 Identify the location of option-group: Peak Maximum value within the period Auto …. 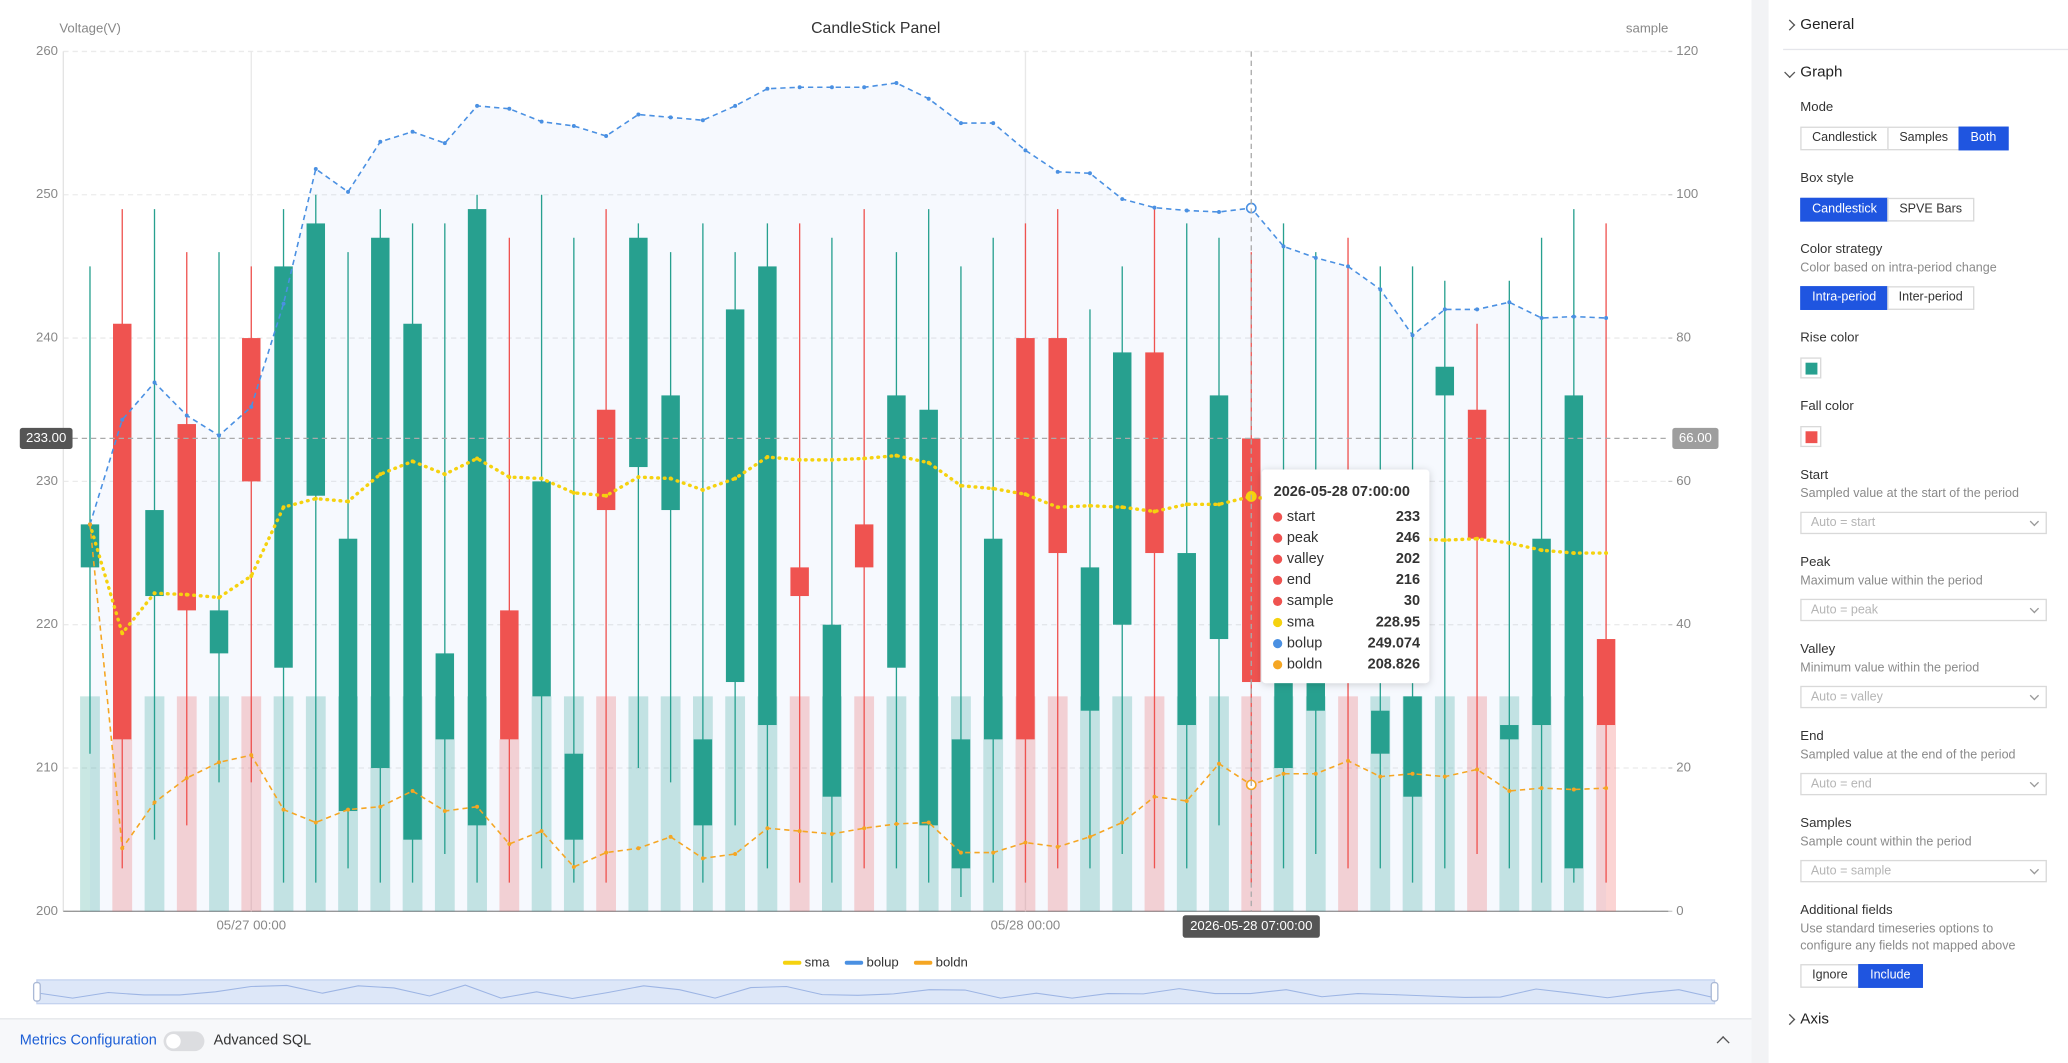
(1923, 588).